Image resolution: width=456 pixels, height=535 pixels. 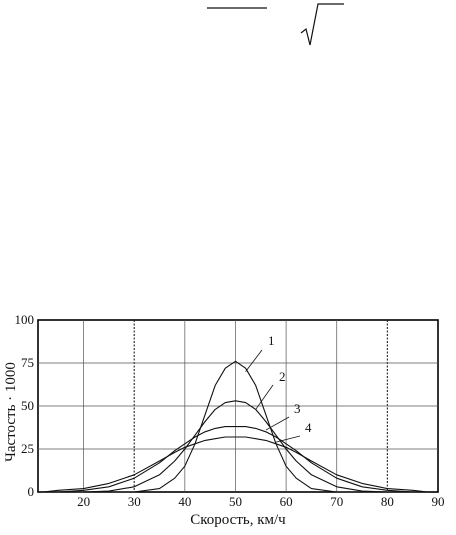 I want to click on sqrt-sign, so click(x=322, y=24).